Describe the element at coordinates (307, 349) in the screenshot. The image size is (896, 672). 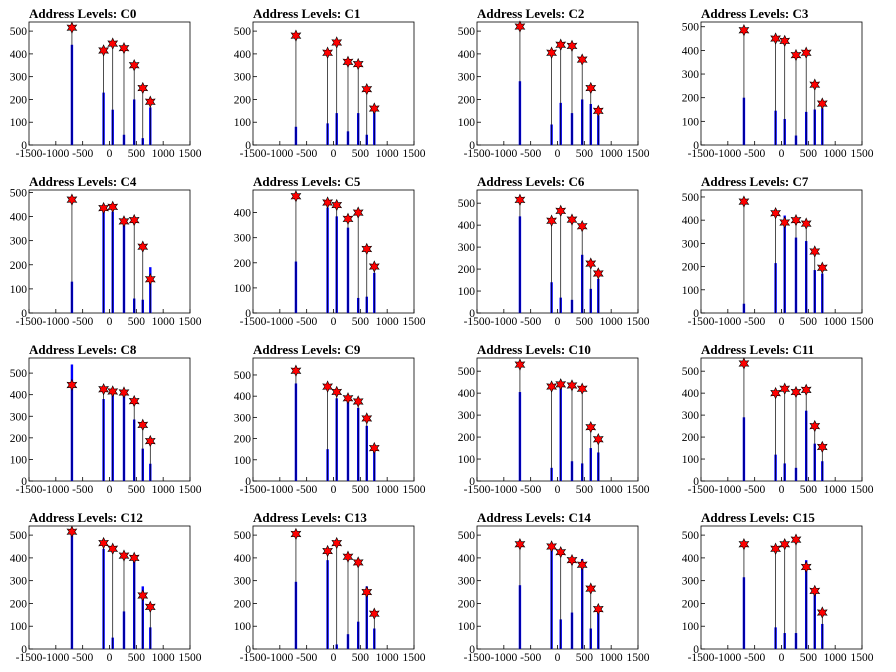
I see `chart-title: Address Levels: C9` at that location.